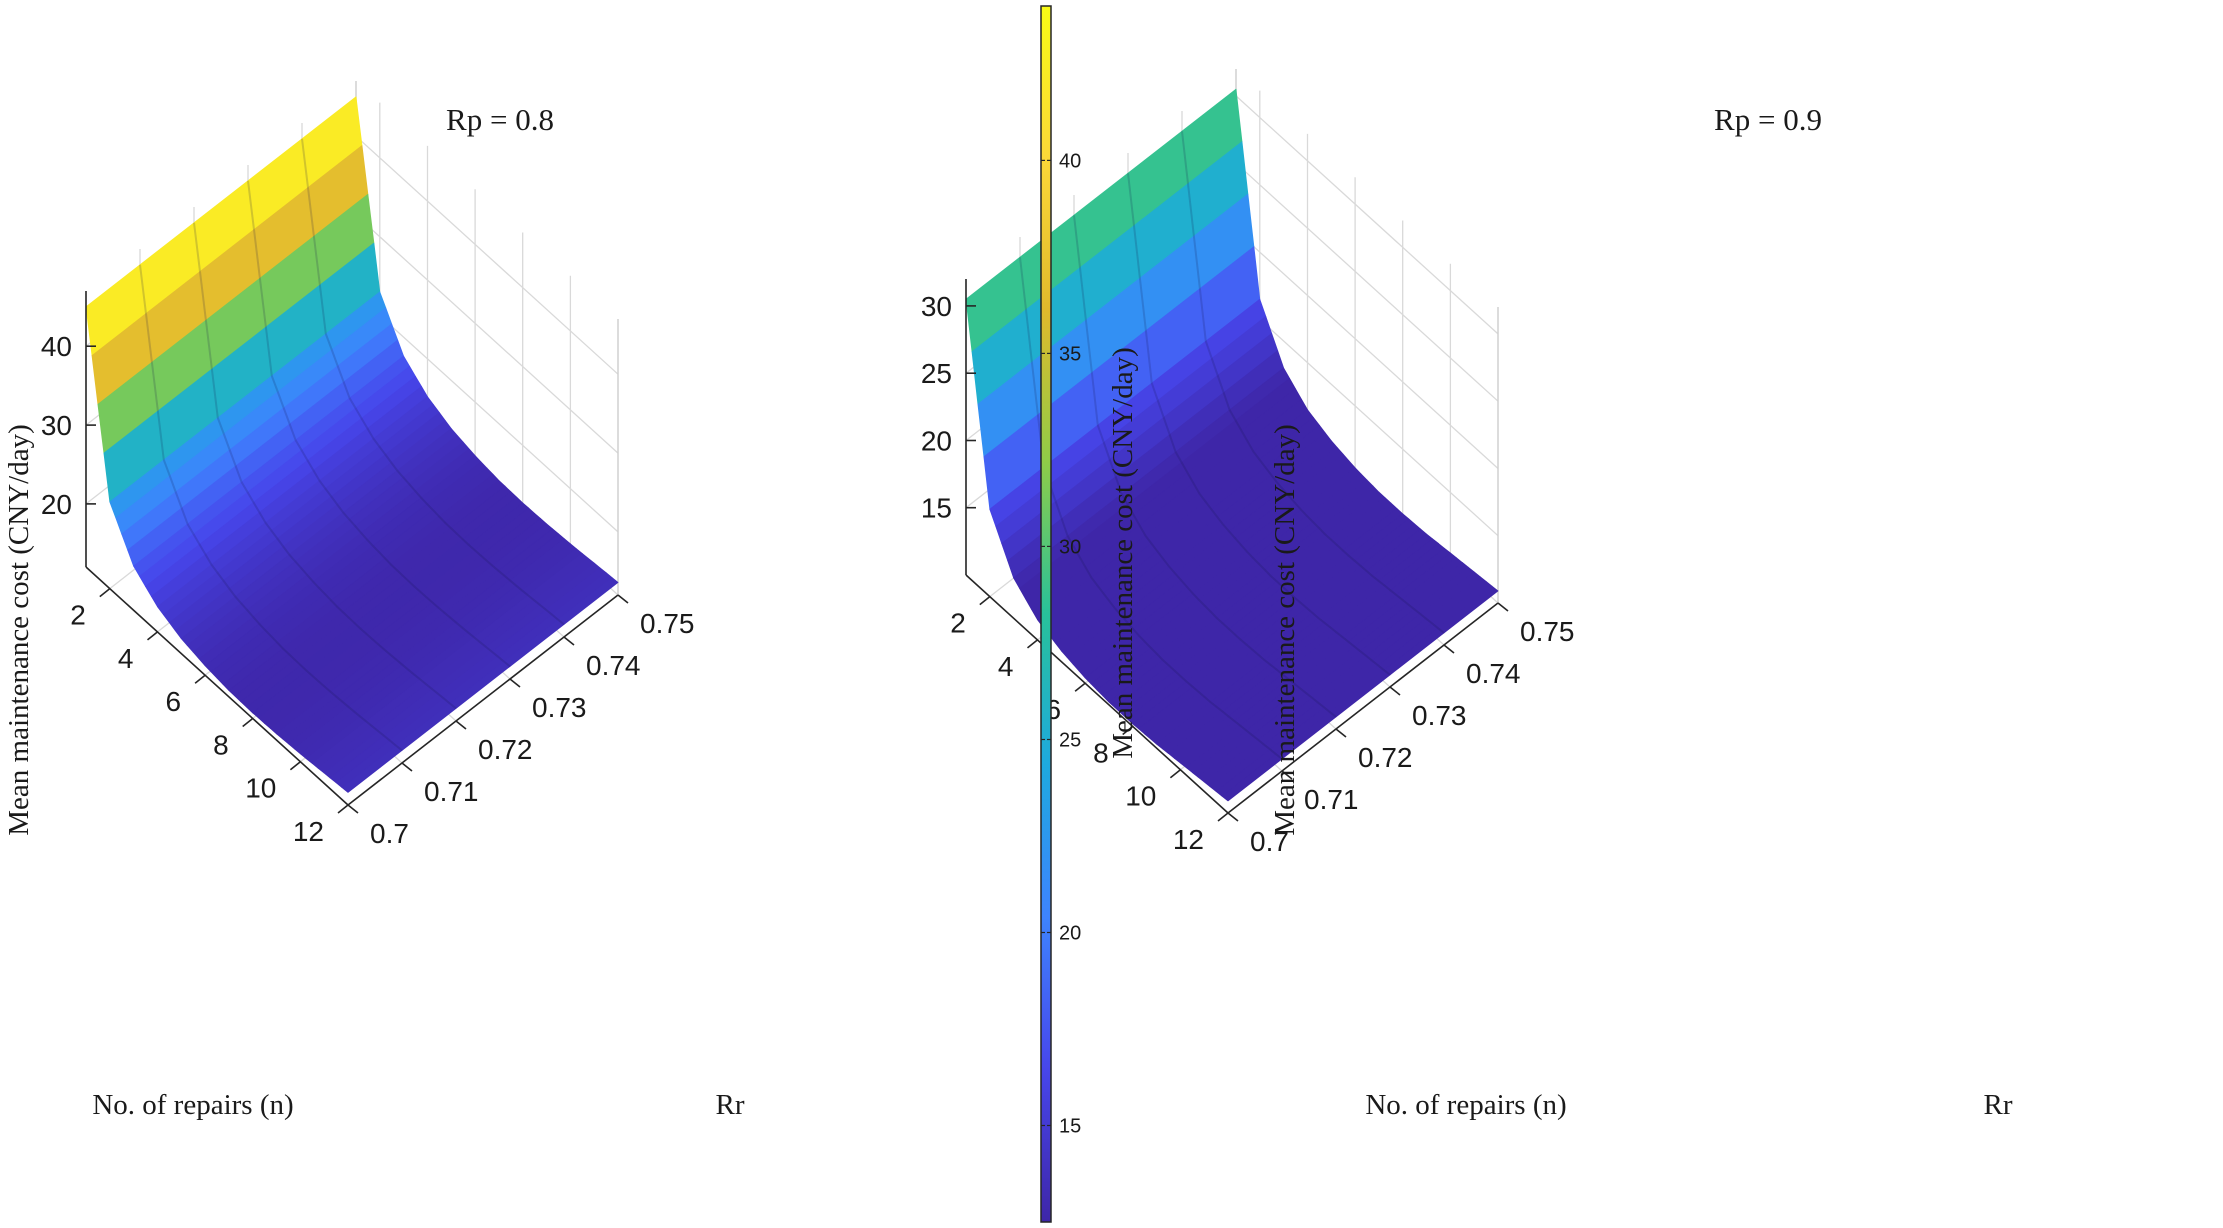 This screenshot has height=1228, width=2223. I want to click on left-rr-tick-label: 0.72, so click(505, 749).